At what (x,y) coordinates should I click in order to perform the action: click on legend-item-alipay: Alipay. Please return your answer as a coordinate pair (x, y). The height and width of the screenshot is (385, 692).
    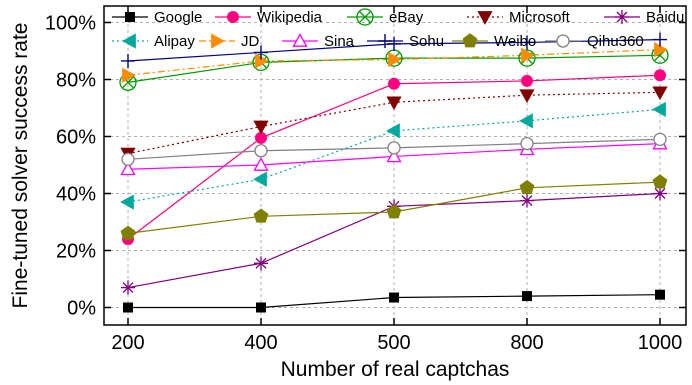
    Looking at the image, I should click on (153, 41).